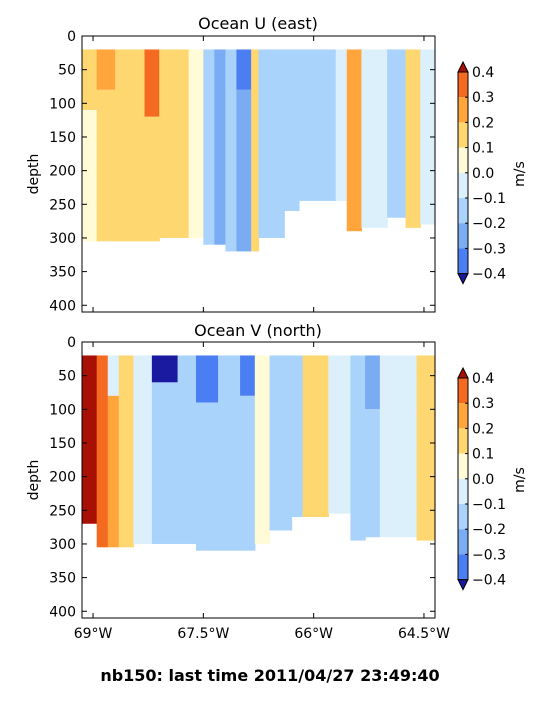  What do you see at coordinates (62, 205) in the screenshot?
I see `ocean-u-y-tick-label: 250` at bounding box center [62, 205].